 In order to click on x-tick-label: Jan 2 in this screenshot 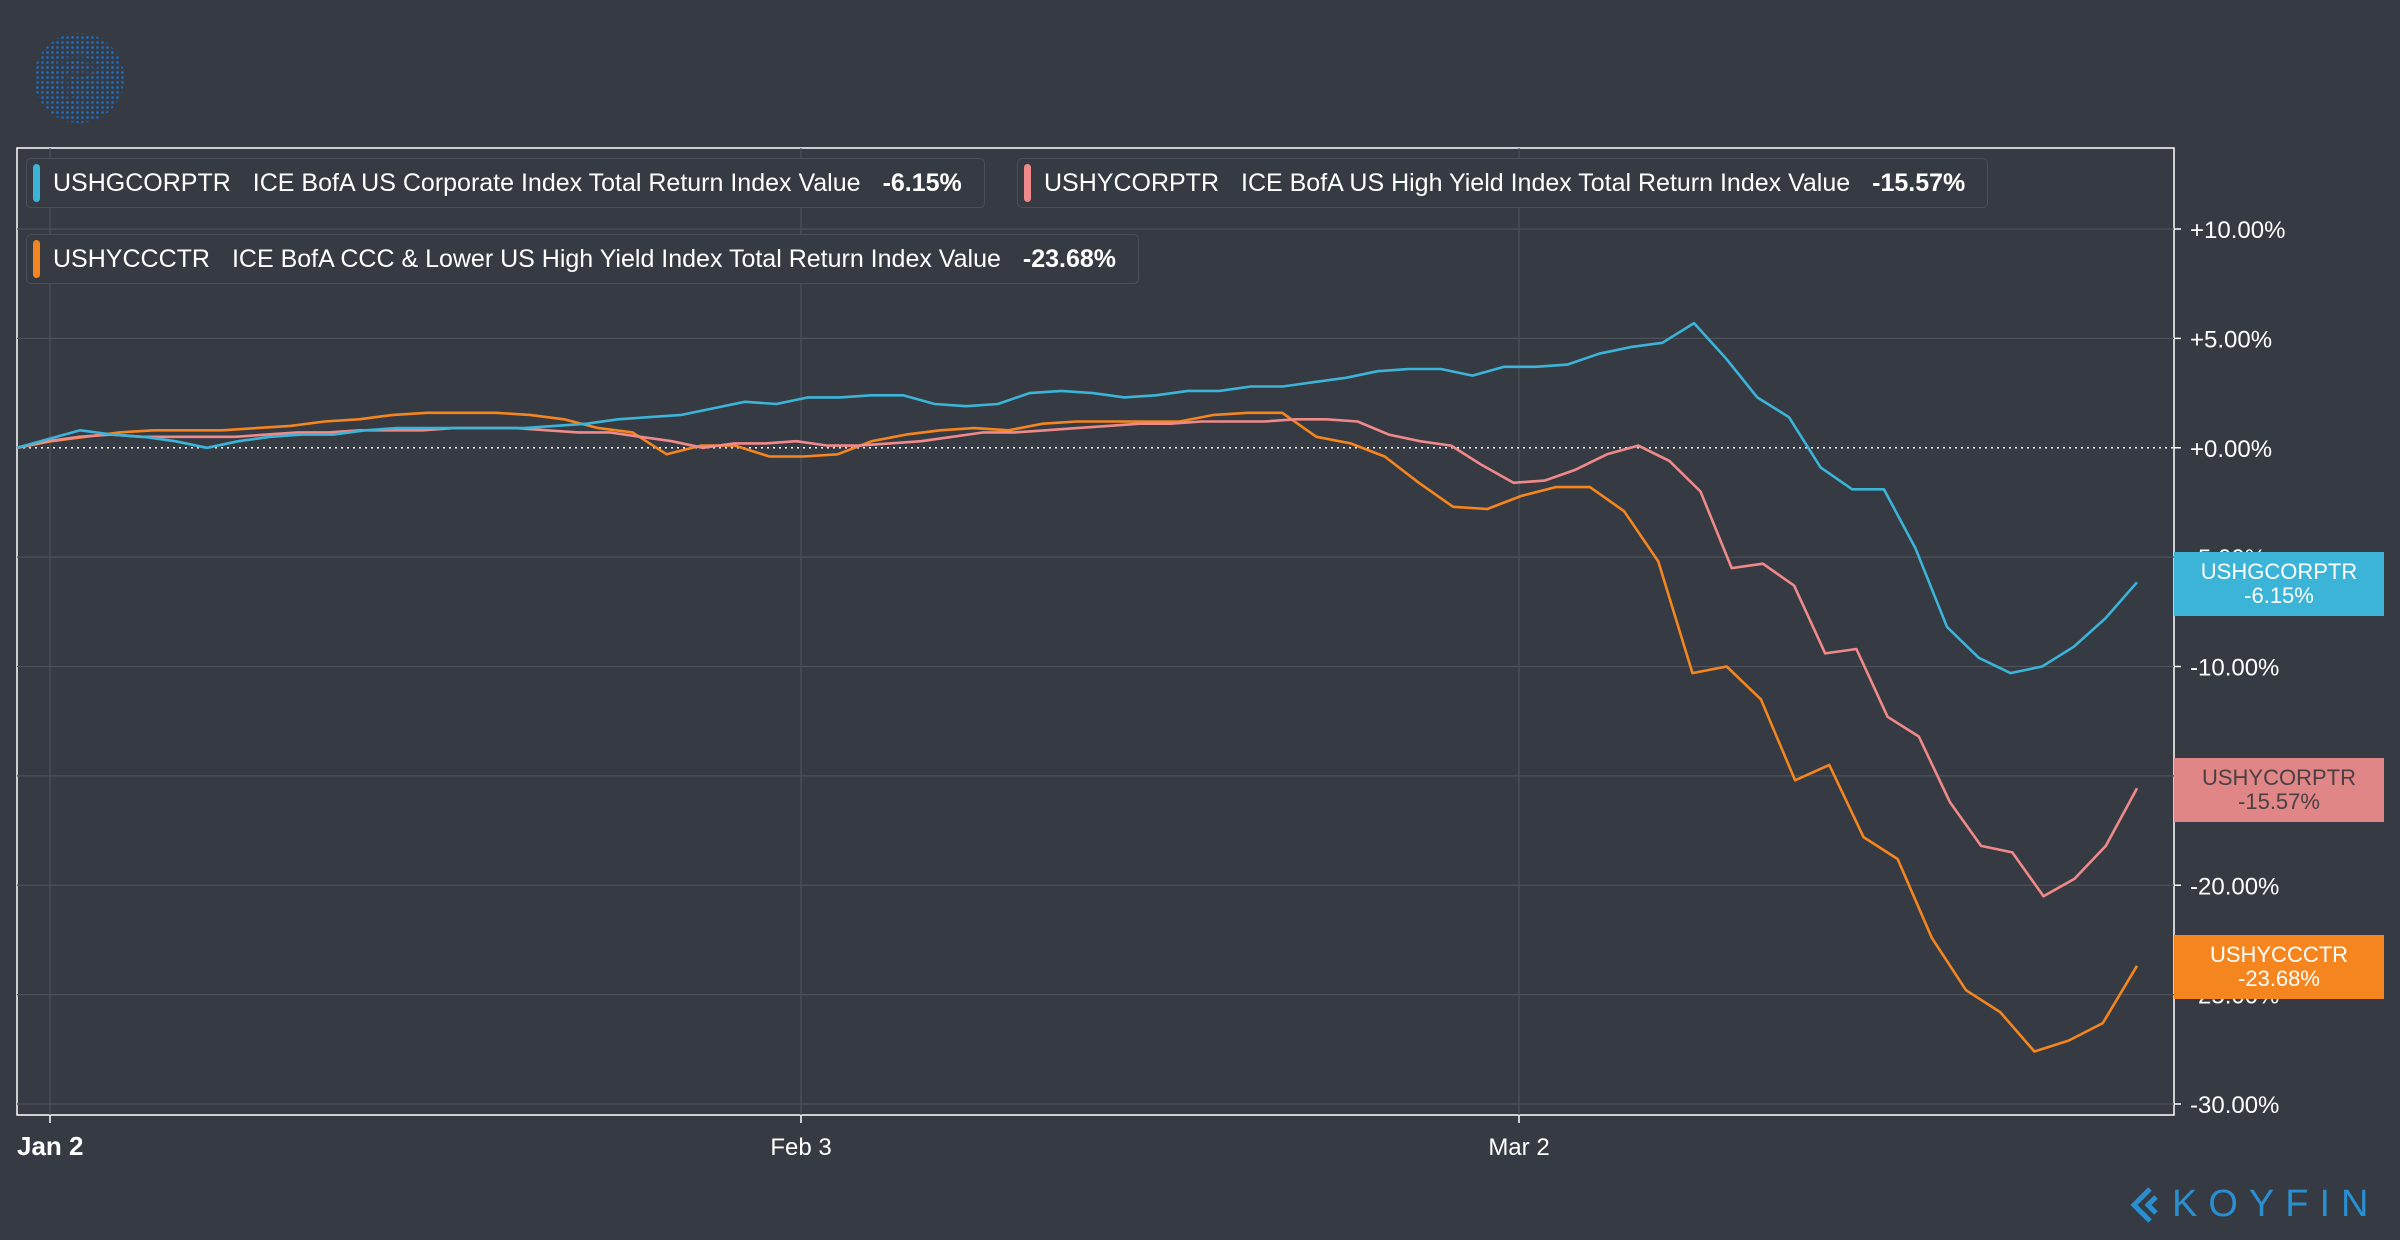, I will do `click(50, 1146)`.